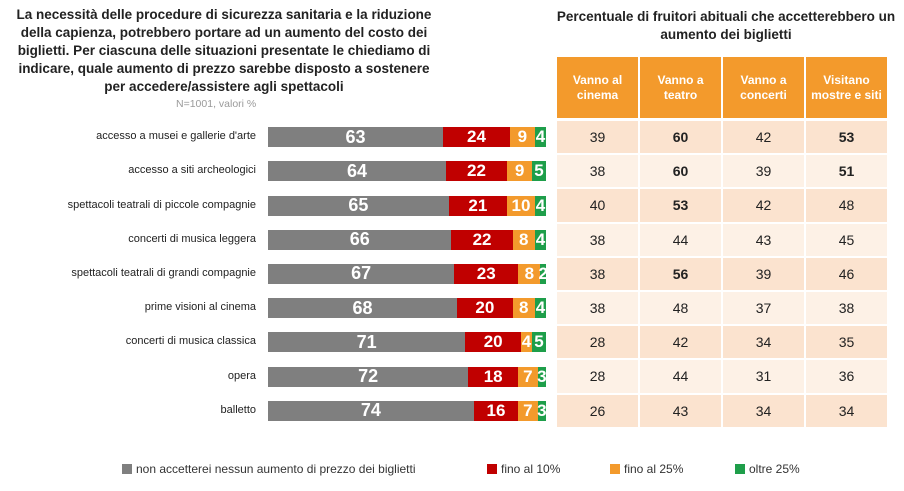 This screenshot has height=491, width=904. Describe the element at coordinates (846, 342) in the screenshot. I see `table-cell: 35` at that location.